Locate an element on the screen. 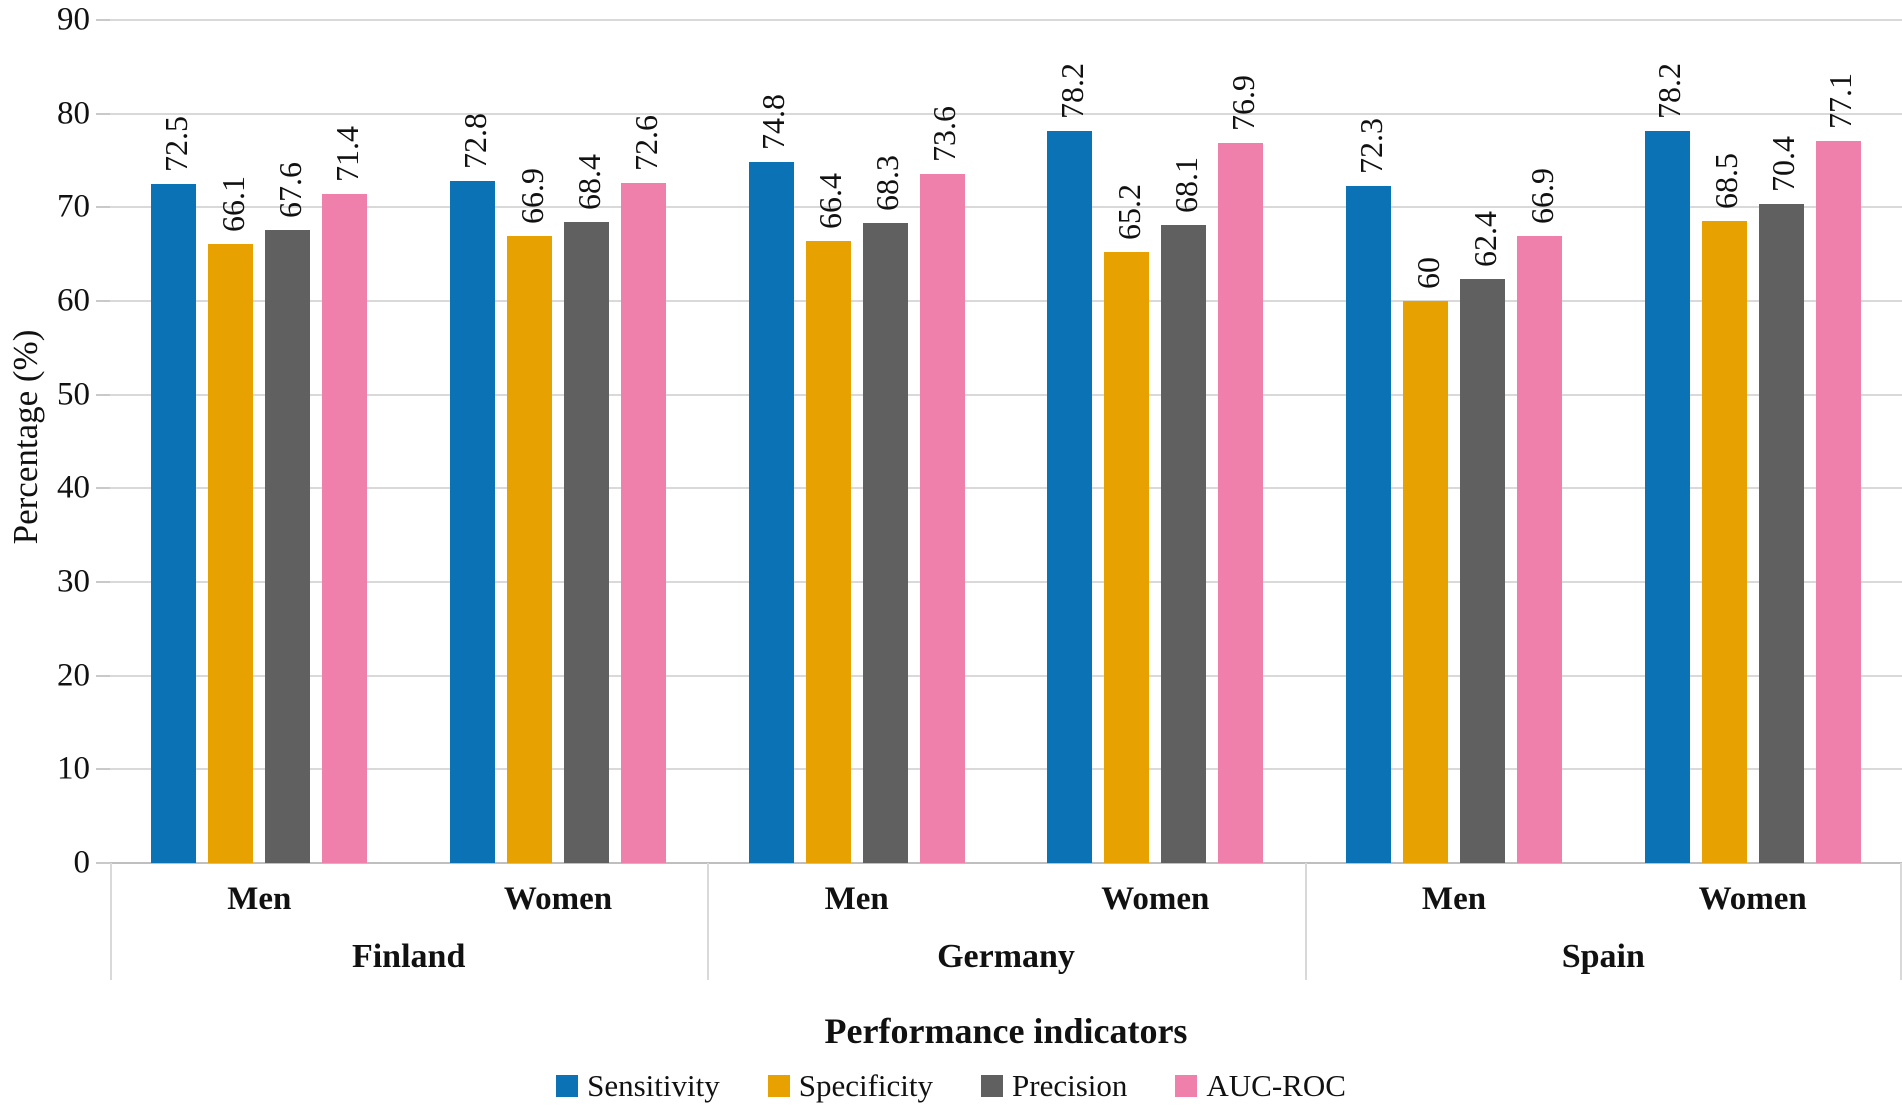 Image resolution: width=1902 pixels, height=1119 pixels. group-label: Finland is located at coordinates (408, 956).